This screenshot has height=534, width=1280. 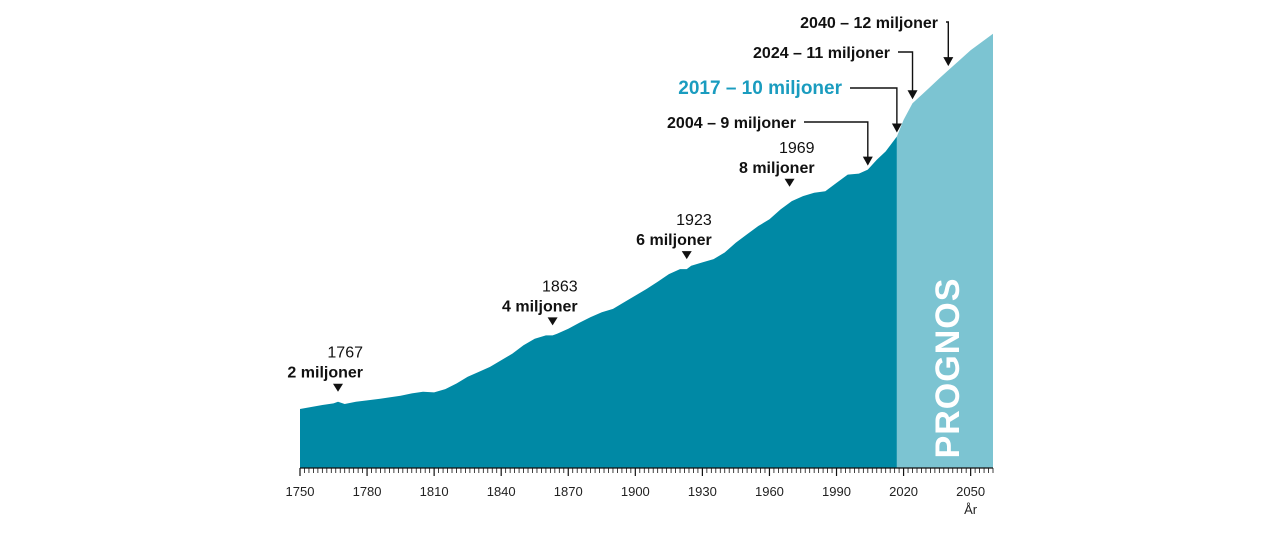 What do you see at coordinates (674, 240) in the screenshot?
I see `milestone-population: 6 miljoner` at bounding box center [674, 240].